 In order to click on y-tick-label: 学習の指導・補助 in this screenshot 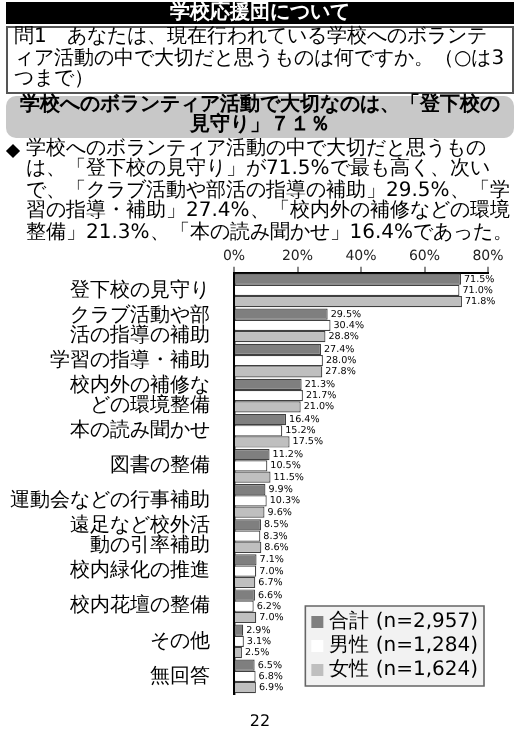, I will do `click(130, 359)`.